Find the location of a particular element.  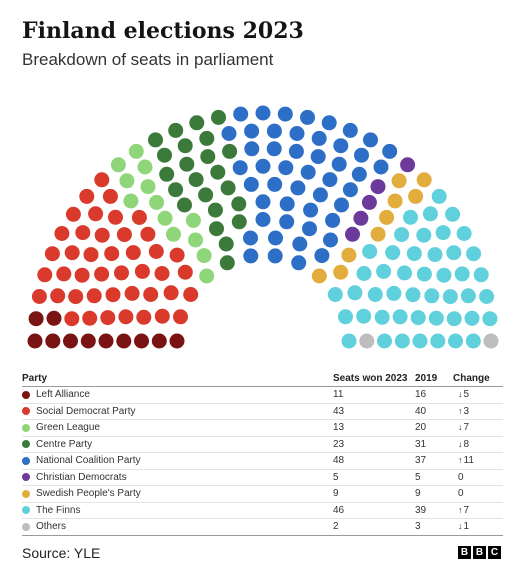

table-row: Social Democrat Party 43 40 ↑3 is located at coordinates (262, 412).